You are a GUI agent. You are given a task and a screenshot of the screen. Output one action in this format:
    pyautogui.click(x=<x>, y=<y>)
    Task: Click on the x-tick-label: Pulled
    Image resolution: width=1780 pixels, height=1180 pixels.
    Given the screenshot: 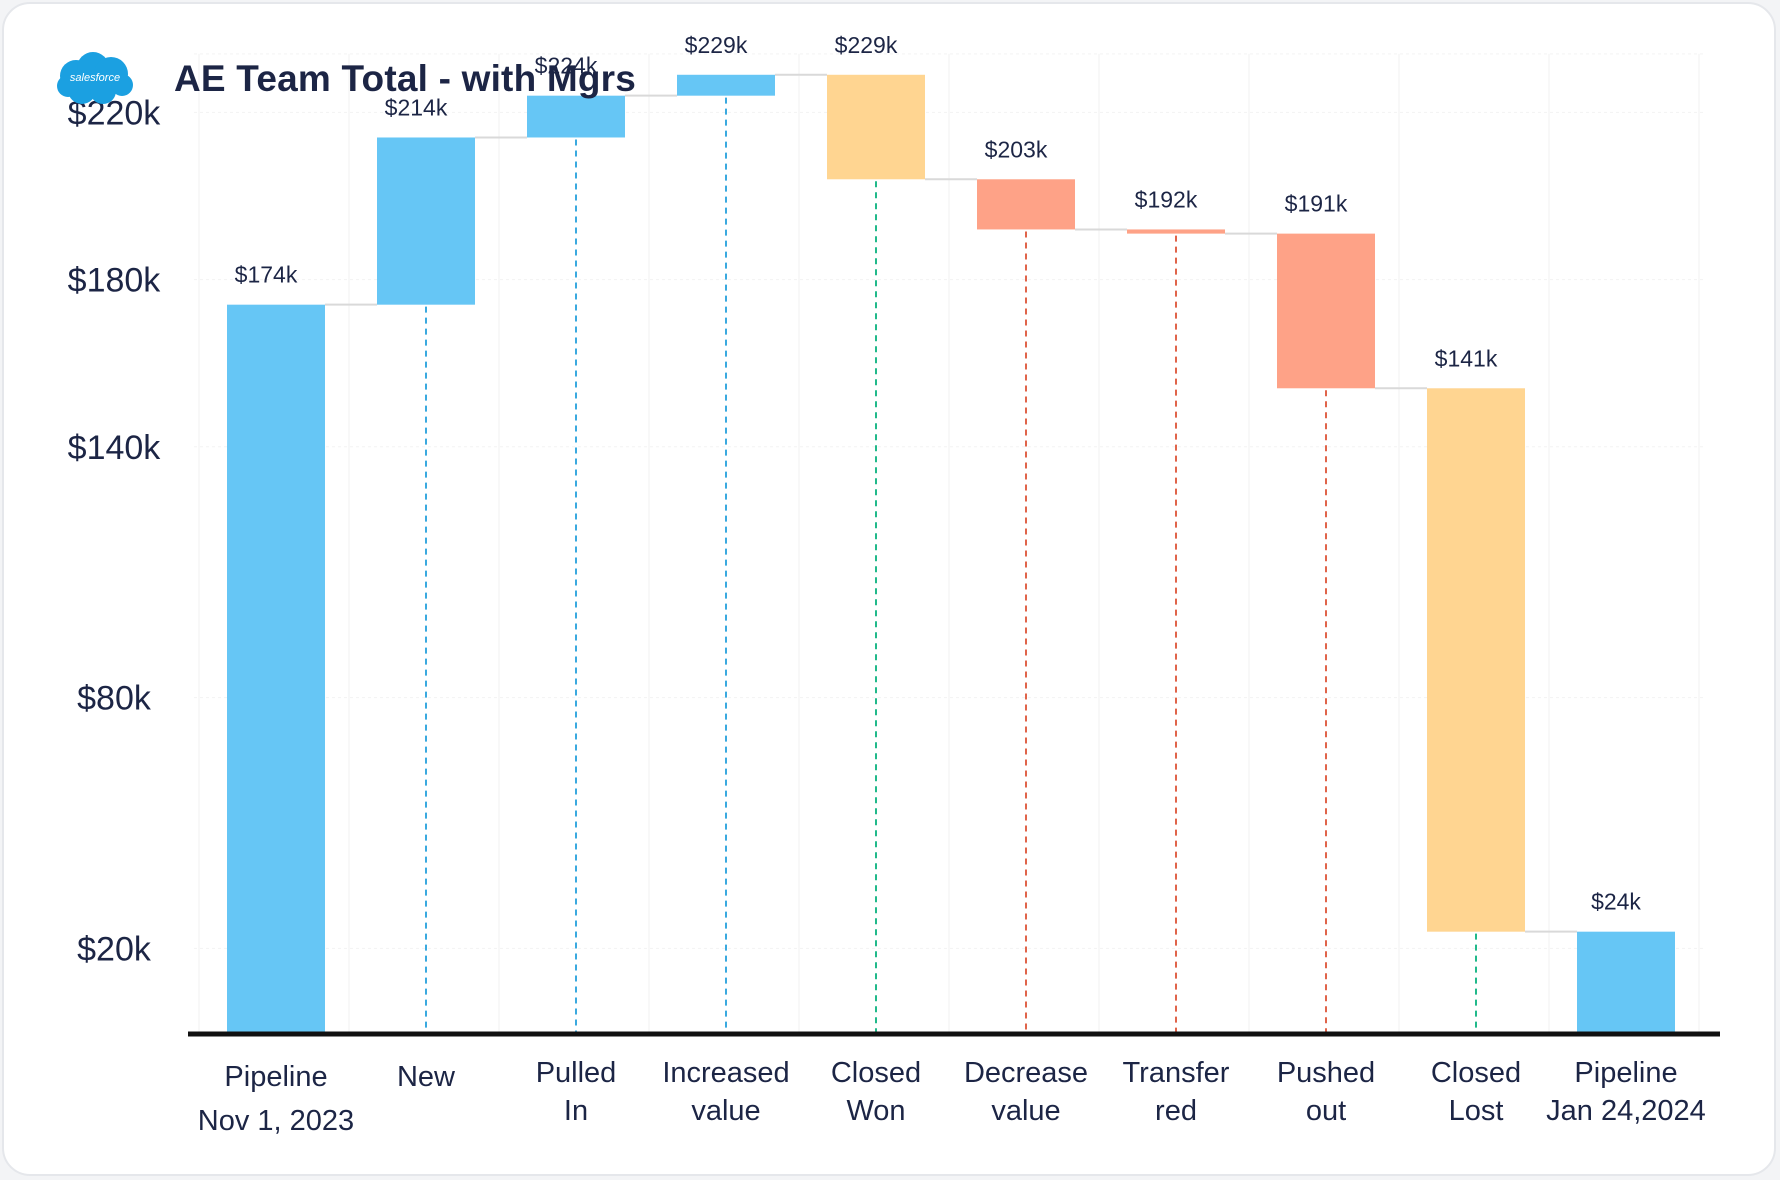 What is the action you would take?
    pyautogui.click(x=576, y=1073)
    